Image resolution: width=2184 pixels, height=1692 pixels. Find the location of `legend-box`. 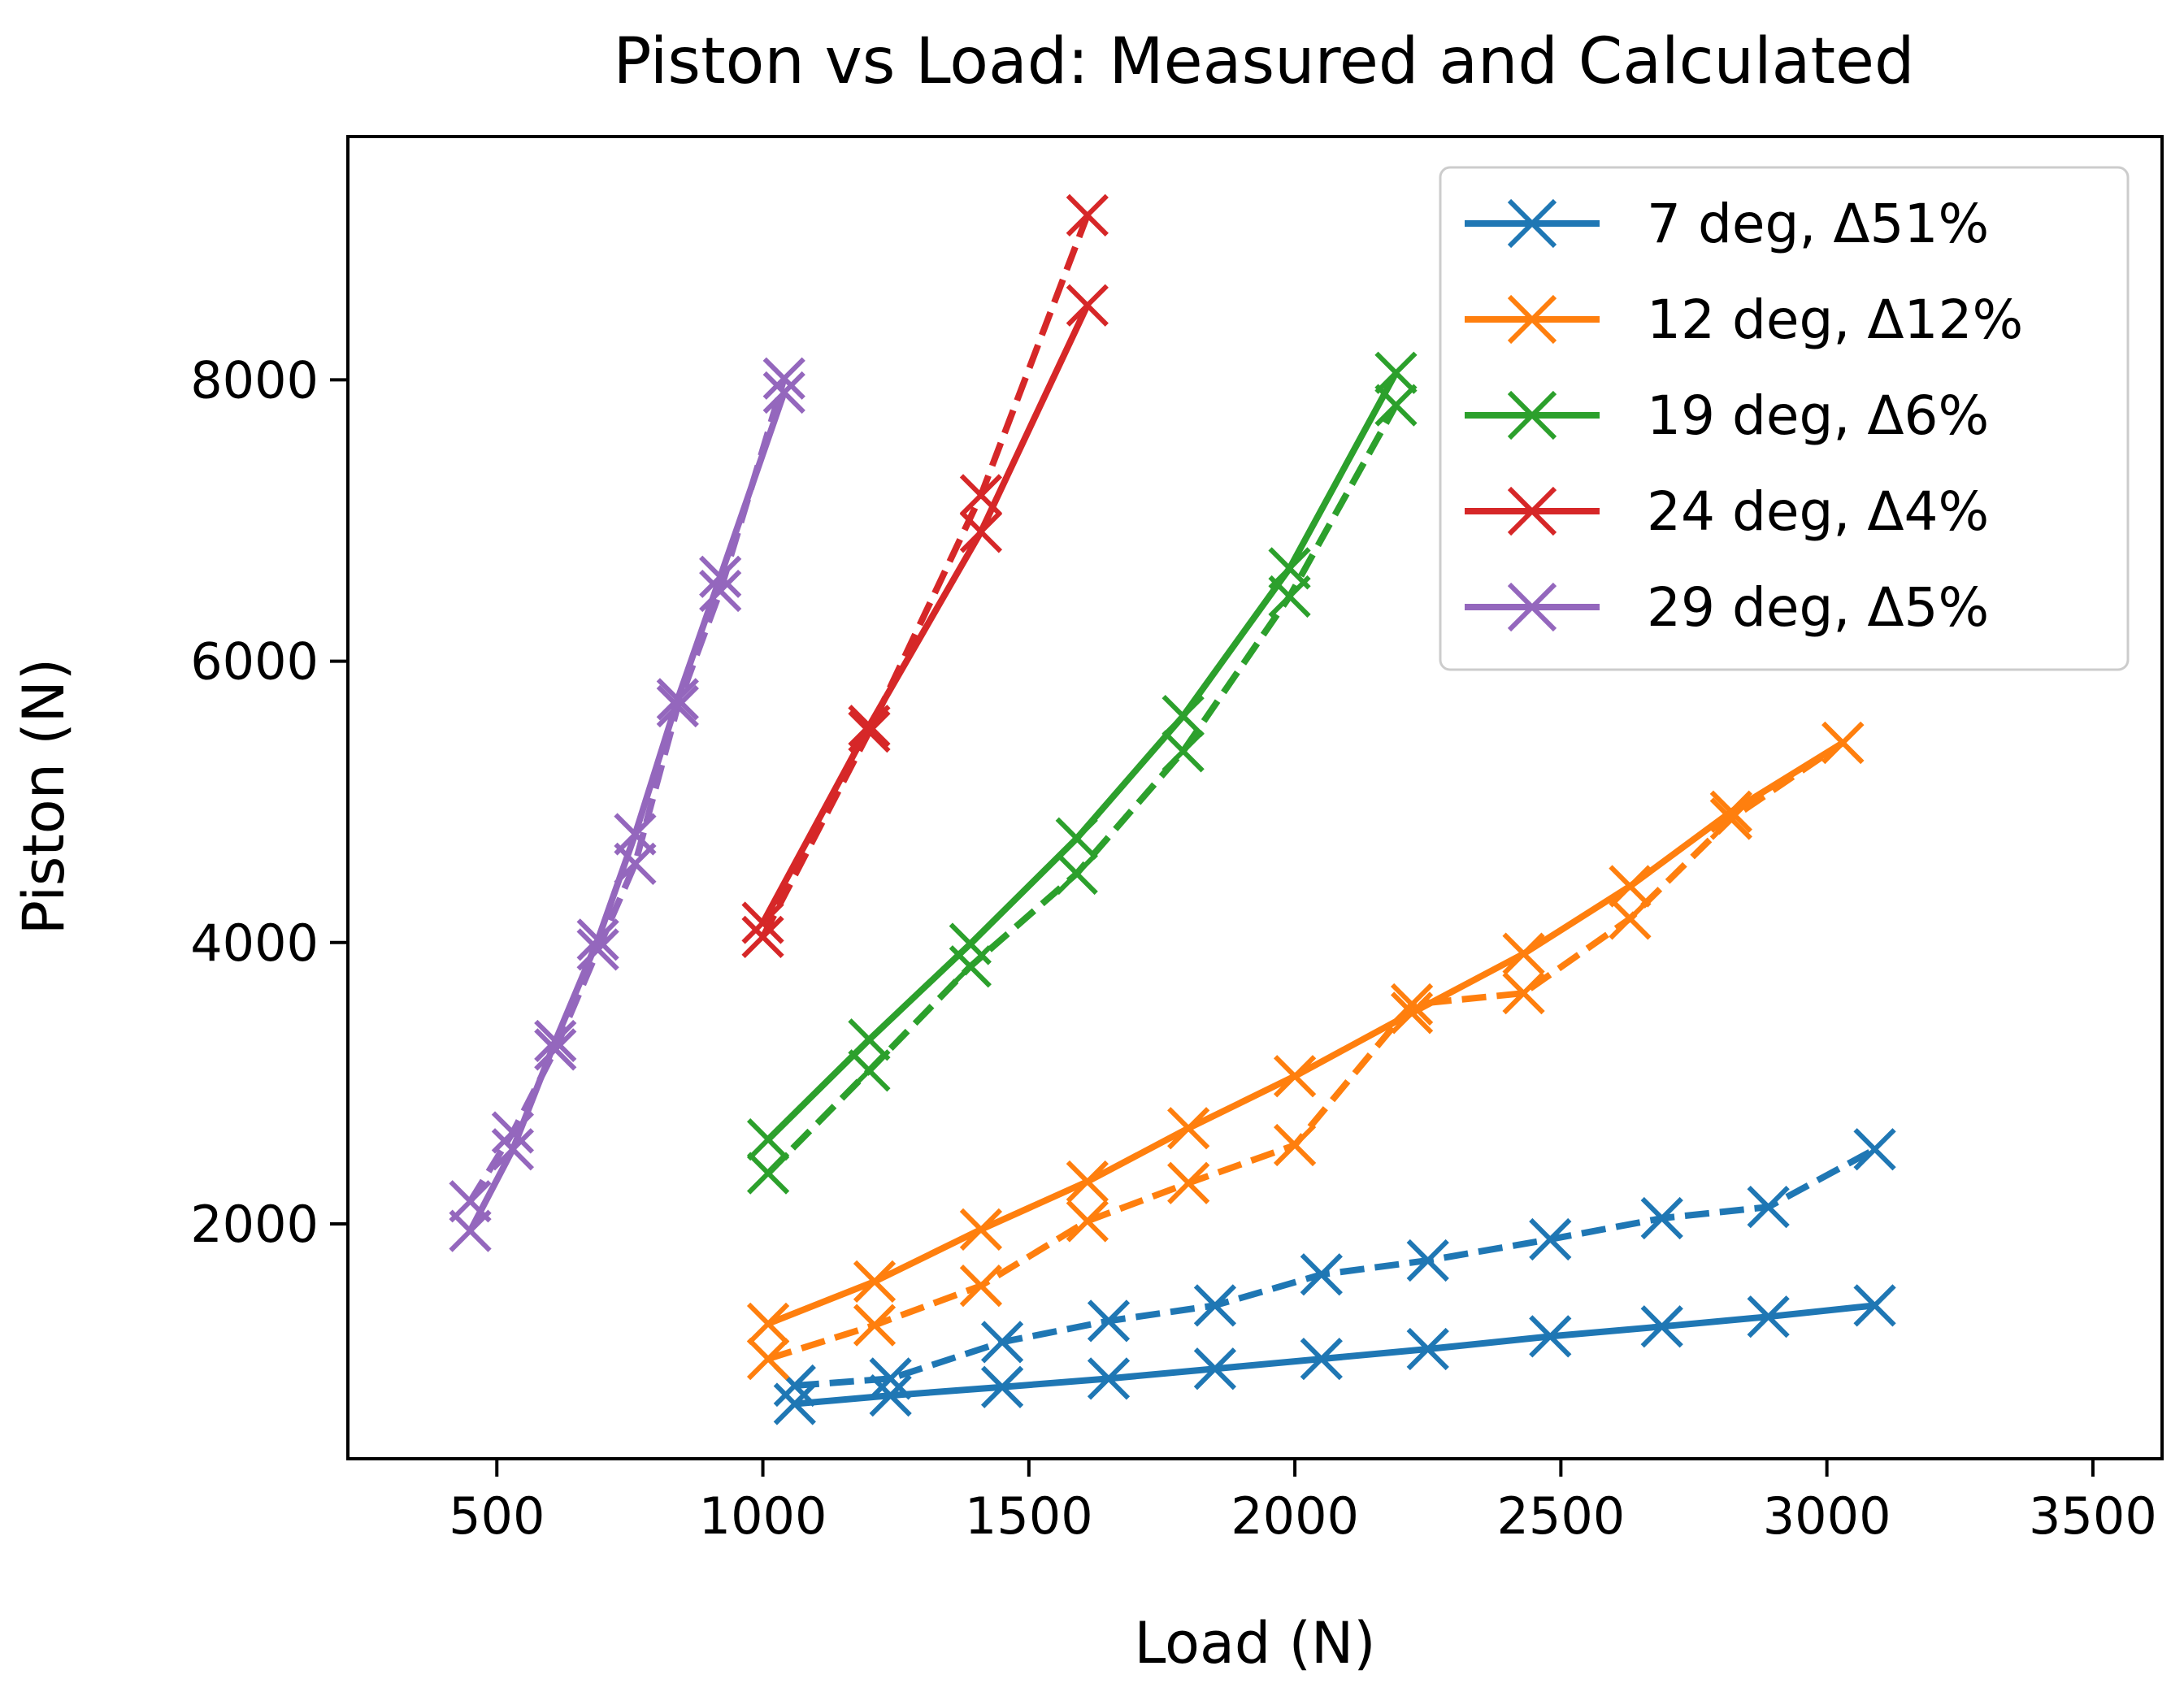

legend-box is located at coordinates (1784, 418).